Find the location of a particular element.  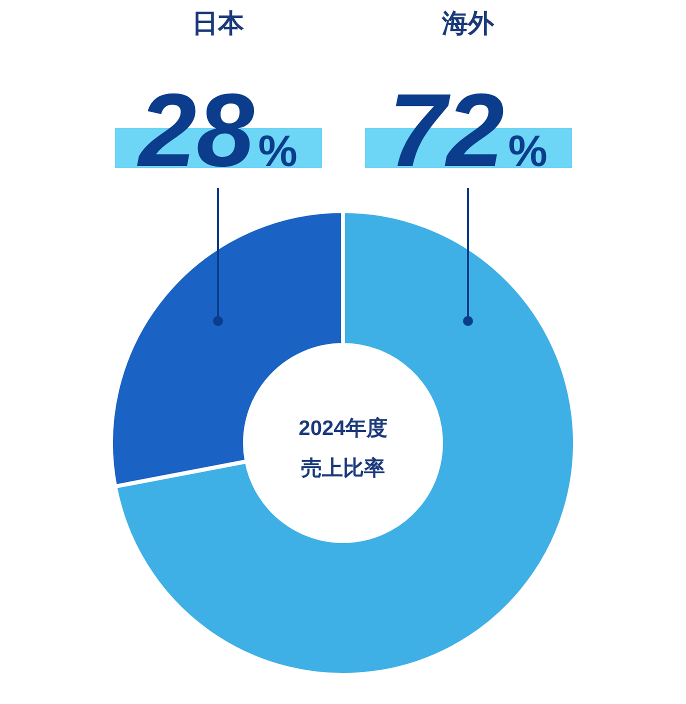

text: 2024年度 is located at coordinates (343, 428).